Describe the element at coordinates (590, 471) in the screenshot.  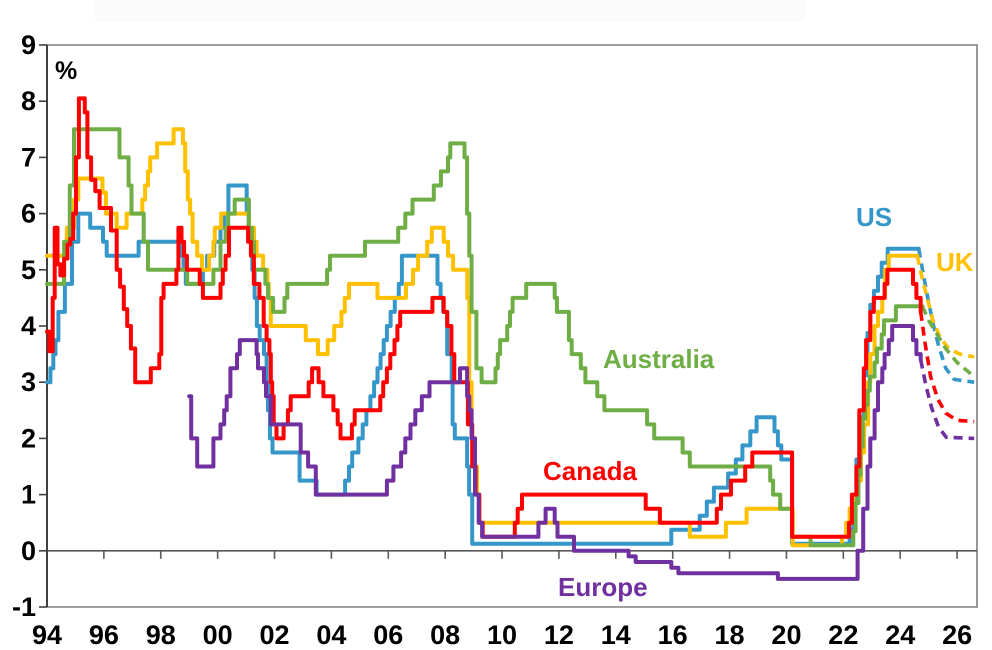
I see `series-label-canada: Canada` at that location.